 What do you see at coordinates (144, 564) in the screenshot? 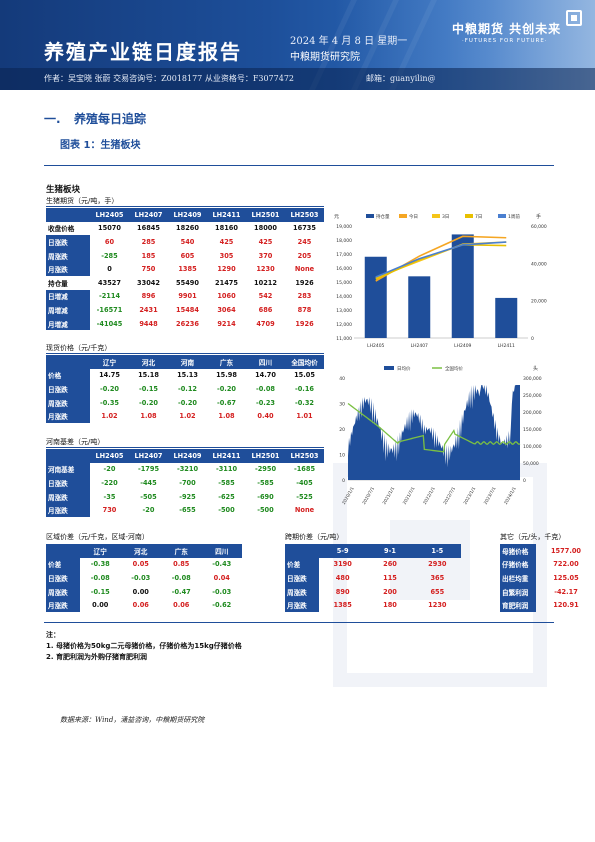
I see `table-row: 价差 -0.38 0.05 0.85 -0.43` at bounding box center [144, 564].